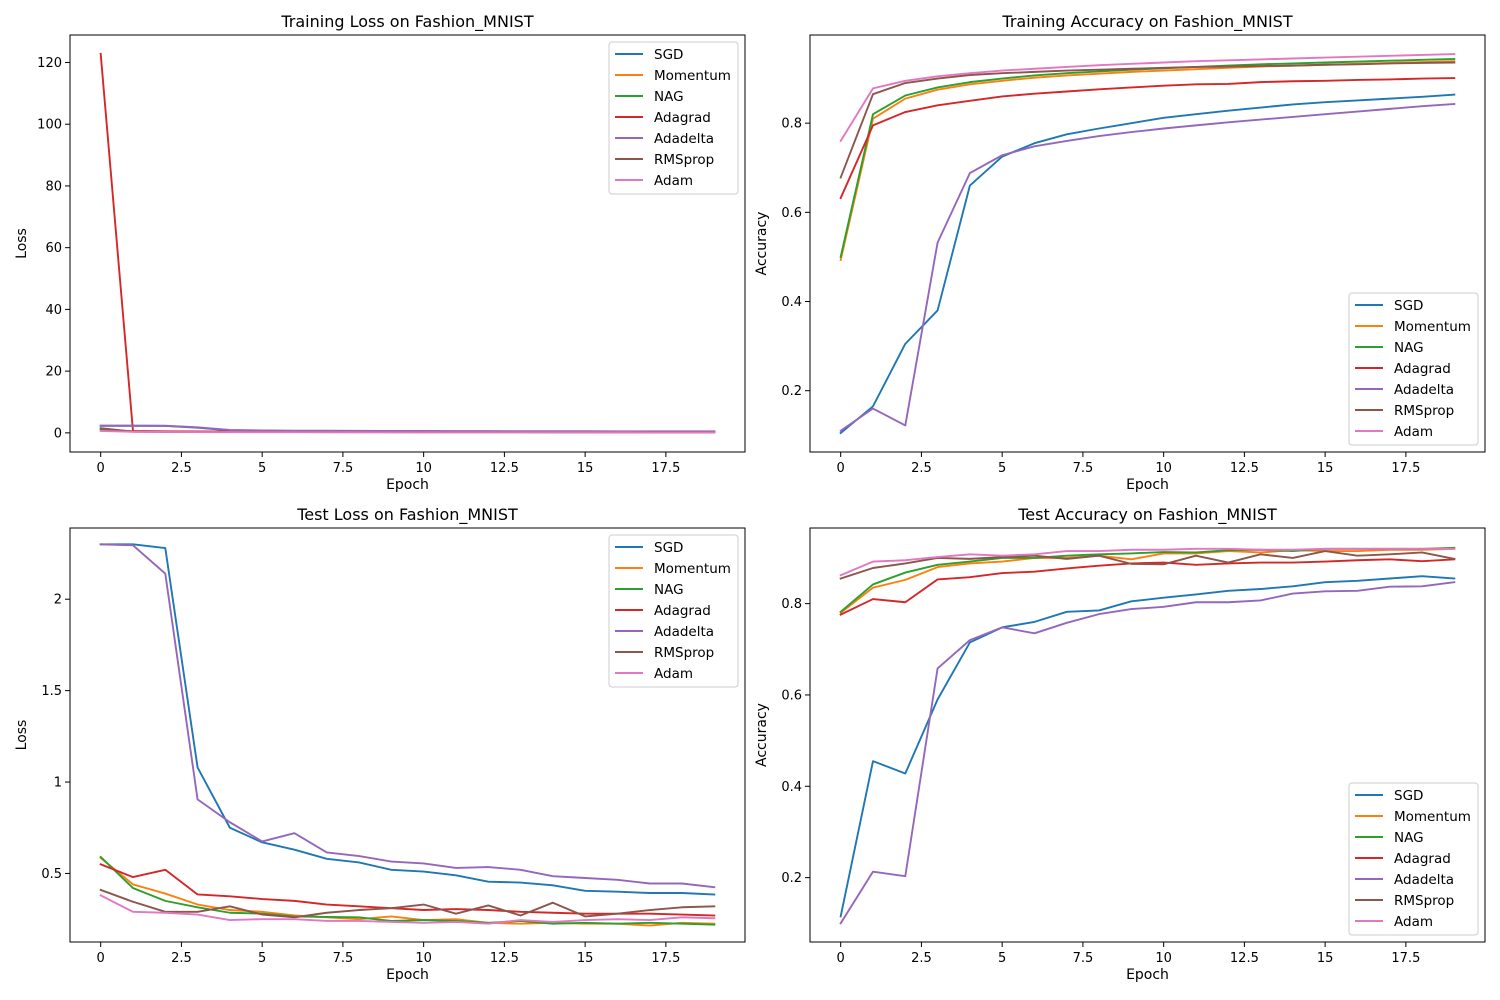  I want to click on y-tick-label: 0.4, so click(791, 302).